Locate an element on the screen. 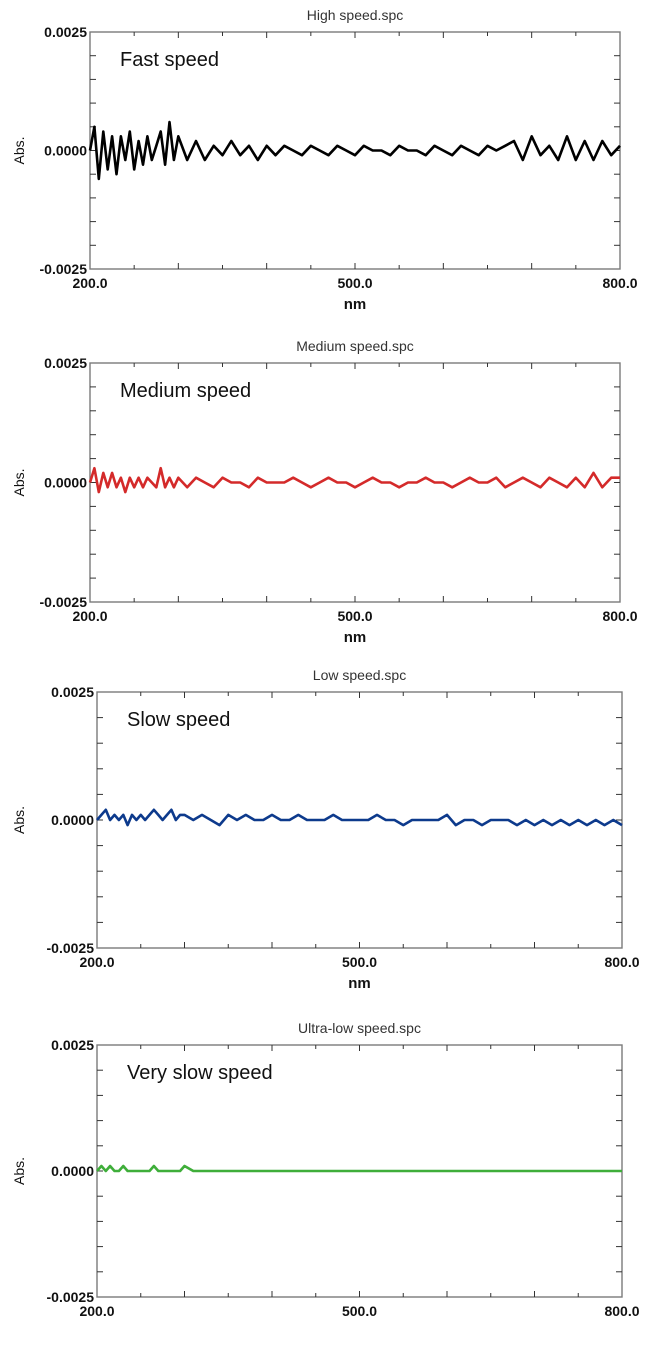  chart-title: High speed.spc is located at coordinates (355, 15).